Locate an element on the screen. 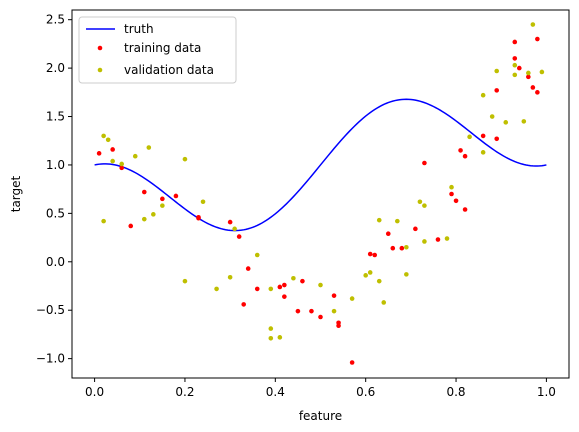 The image size is (579, 432). x-tick-label: 1.0 is located at coordinates (546, 392).